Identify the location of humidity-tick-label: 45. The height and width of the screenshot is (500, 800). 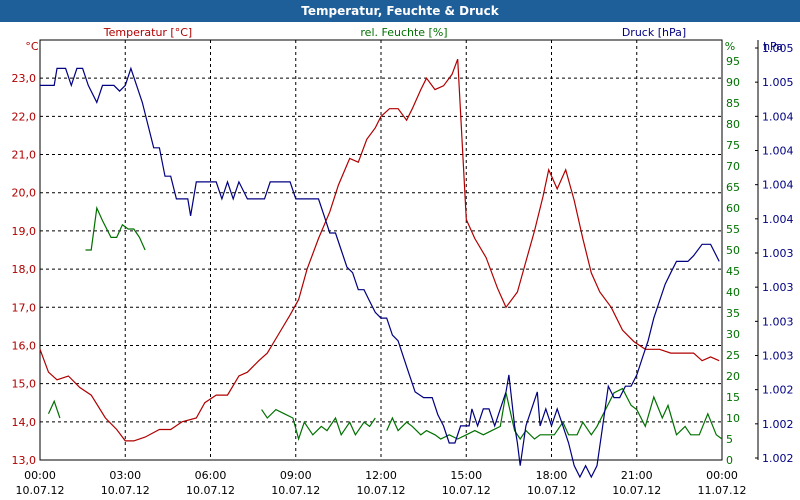
(733, 271).